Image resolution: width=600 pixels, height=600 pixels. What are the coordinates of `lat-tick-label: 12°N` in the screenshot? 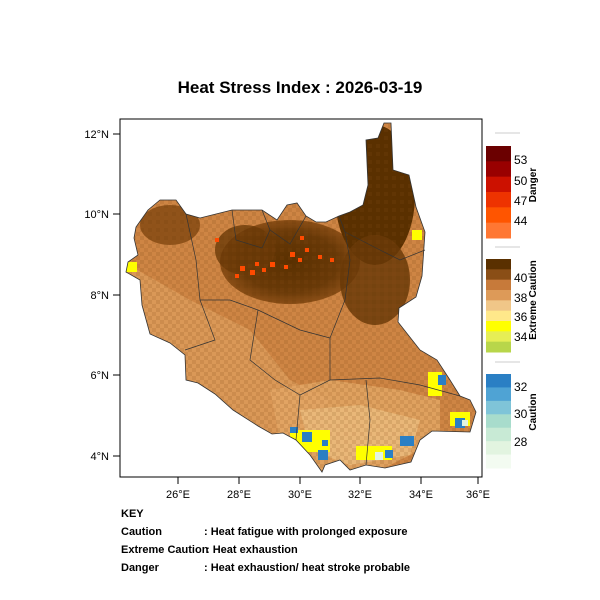 It's located at (96, 135).